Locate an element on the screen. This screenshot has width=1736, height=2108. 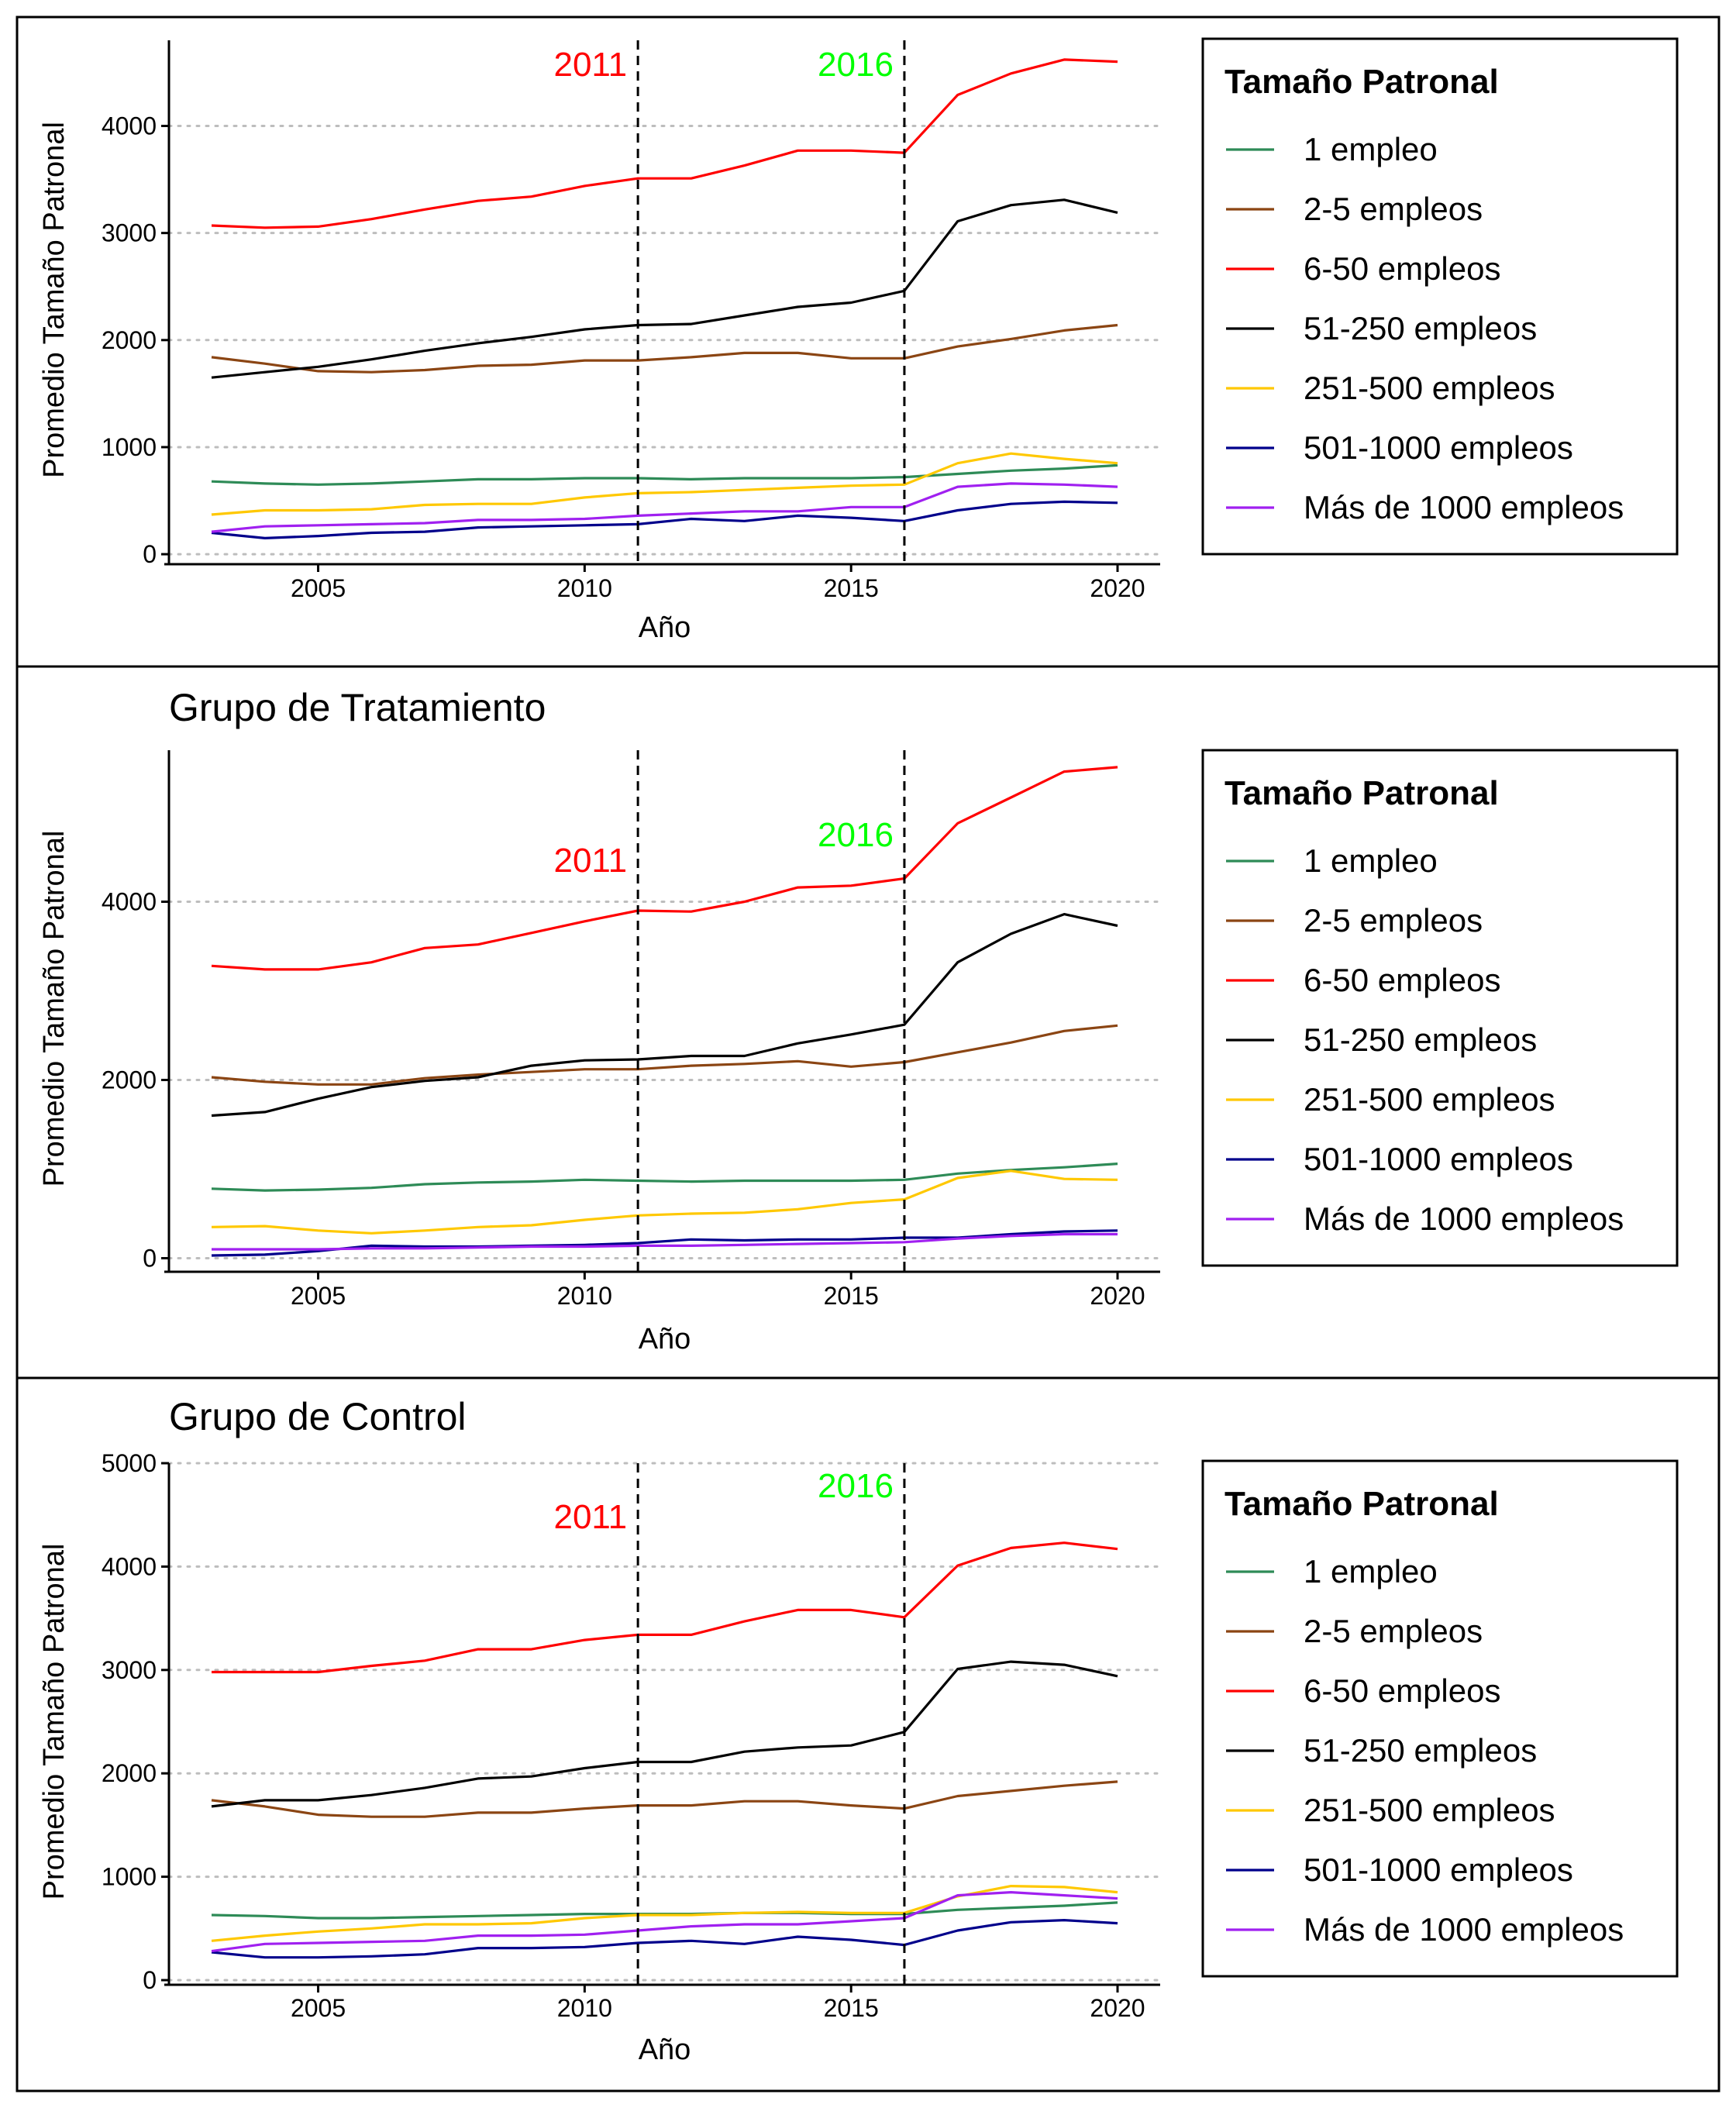
chart-title: Grupo de Control is located at coordinates (318, 1416).